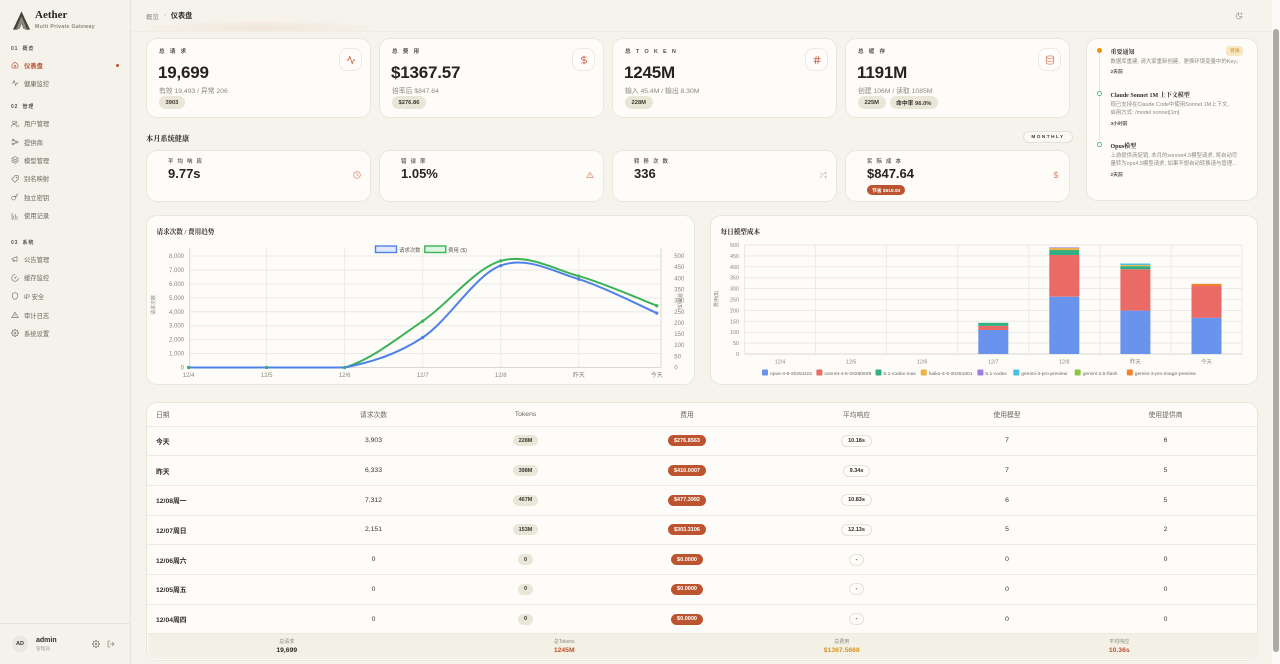 Image resolution: width=1280 pixels, height=664 pixels. Describe the element at coordinates (457, 250) in the screenshot. I see `svg-text: 费用 ($)` at that location.